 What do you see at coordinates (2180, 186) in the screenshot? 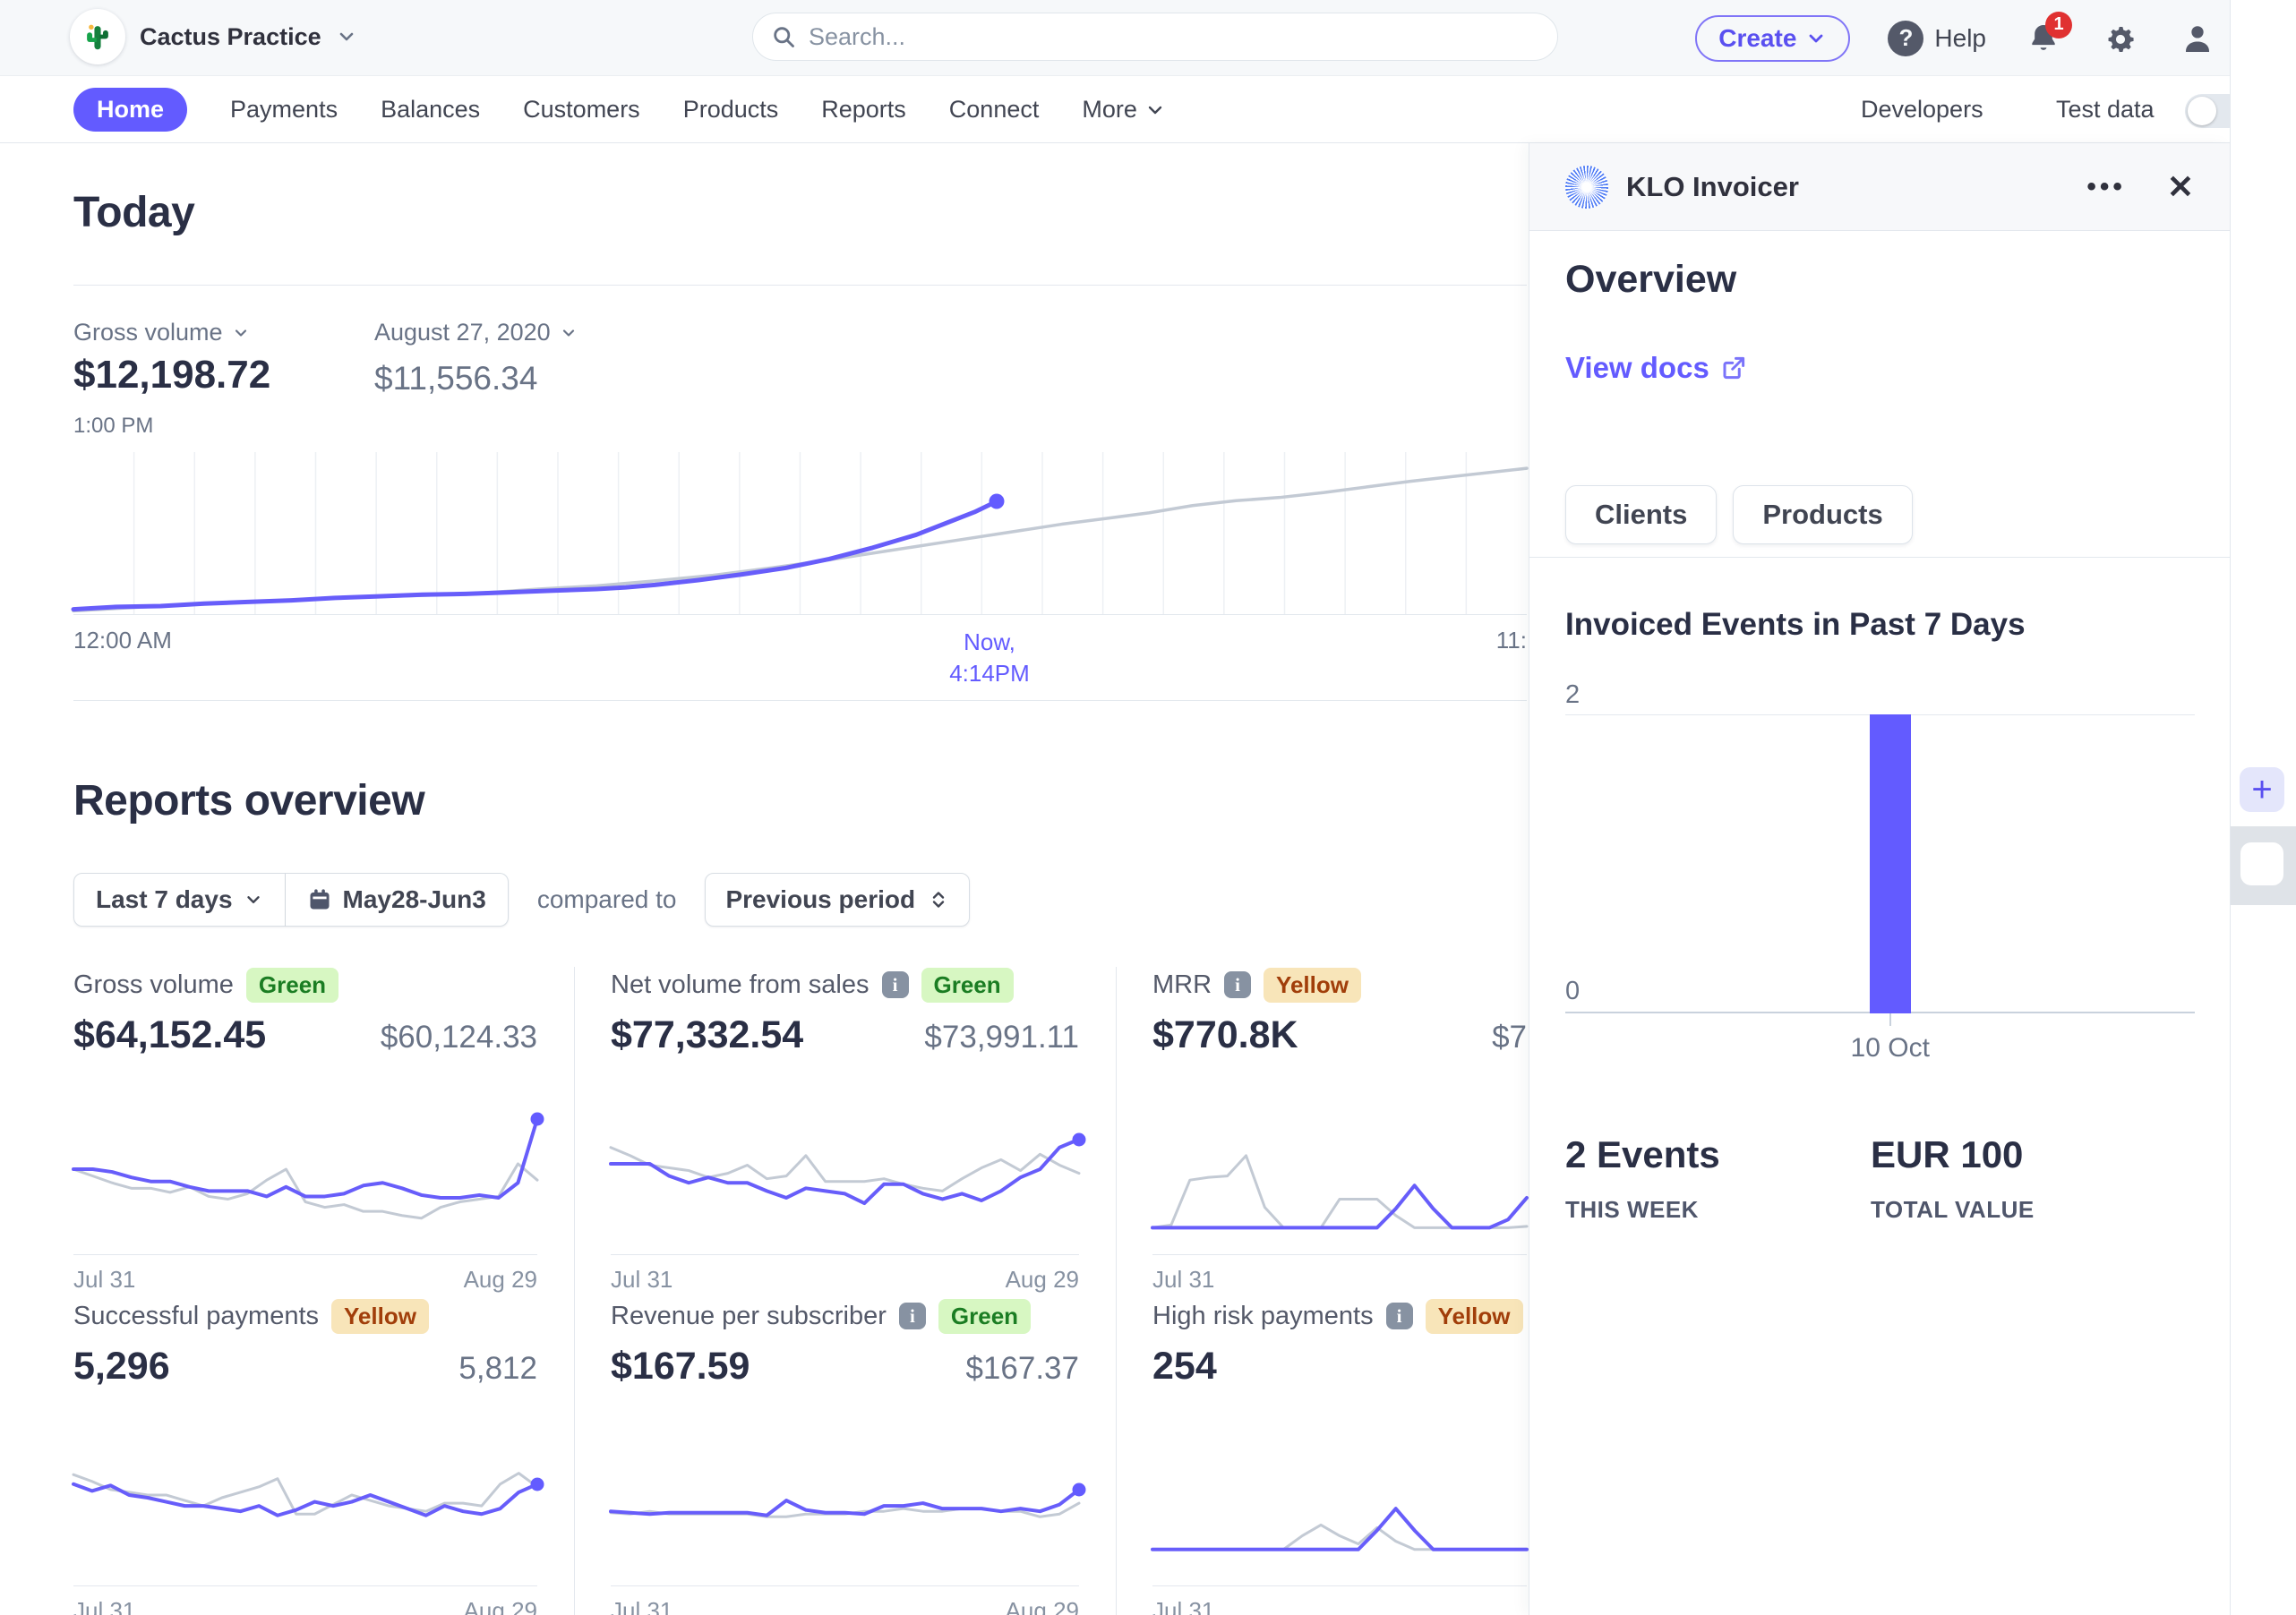
I see `close-icon: ✕` at bounding box center [2180, 186].